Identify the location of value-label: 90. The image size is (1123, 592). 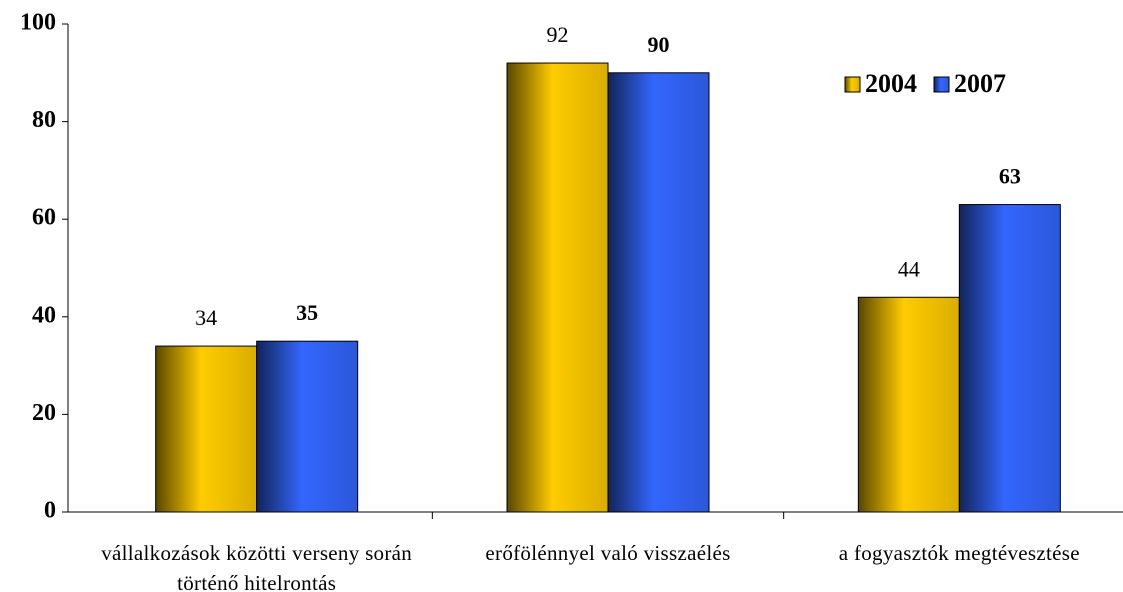
(659, 44).